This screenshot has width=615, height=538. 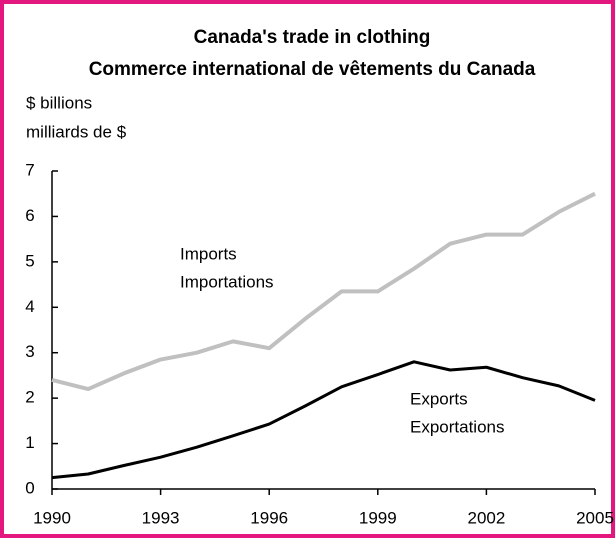 What do you see at coordinates (29, 169) in the screenshot?
I see `y-tick-label: 7` at bounding box center [29, 169].